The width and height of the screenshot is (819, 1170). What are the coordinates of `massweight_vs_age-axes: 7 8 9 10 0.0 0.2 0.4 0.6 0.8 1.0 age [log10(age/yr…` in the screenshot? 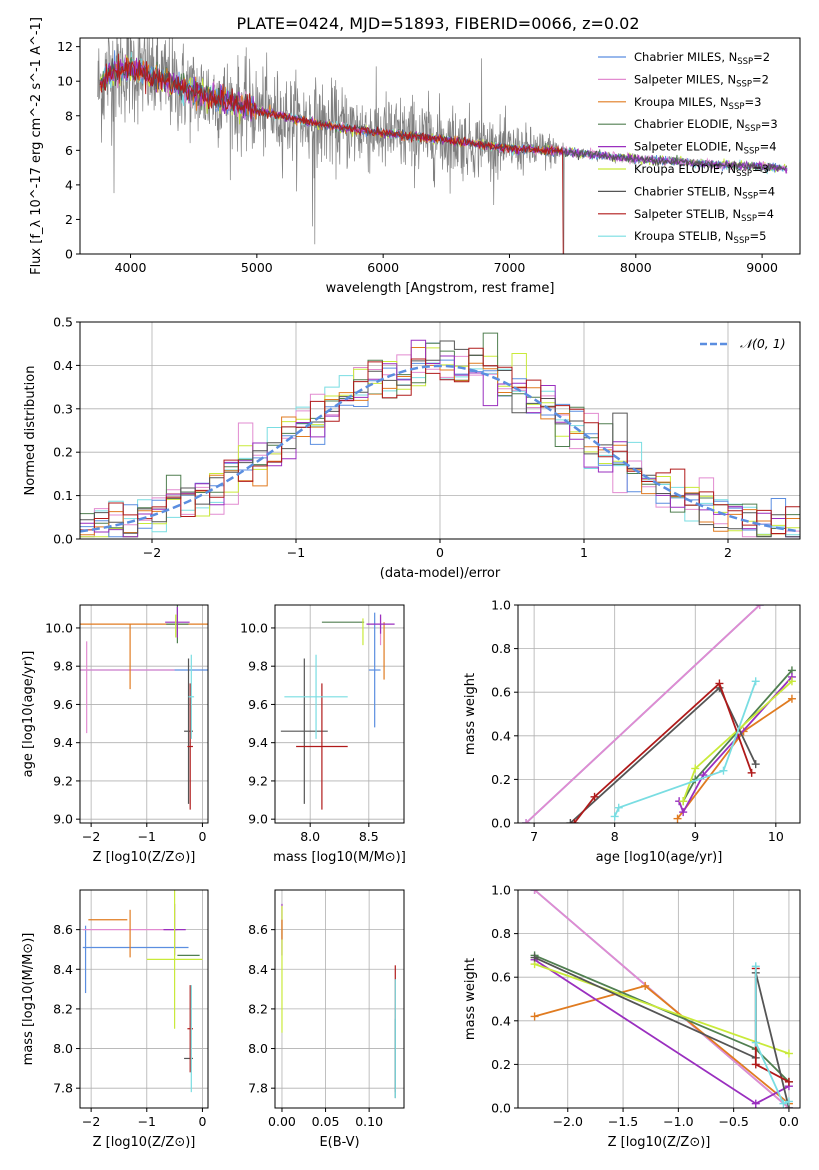 It's located at (632, 731).